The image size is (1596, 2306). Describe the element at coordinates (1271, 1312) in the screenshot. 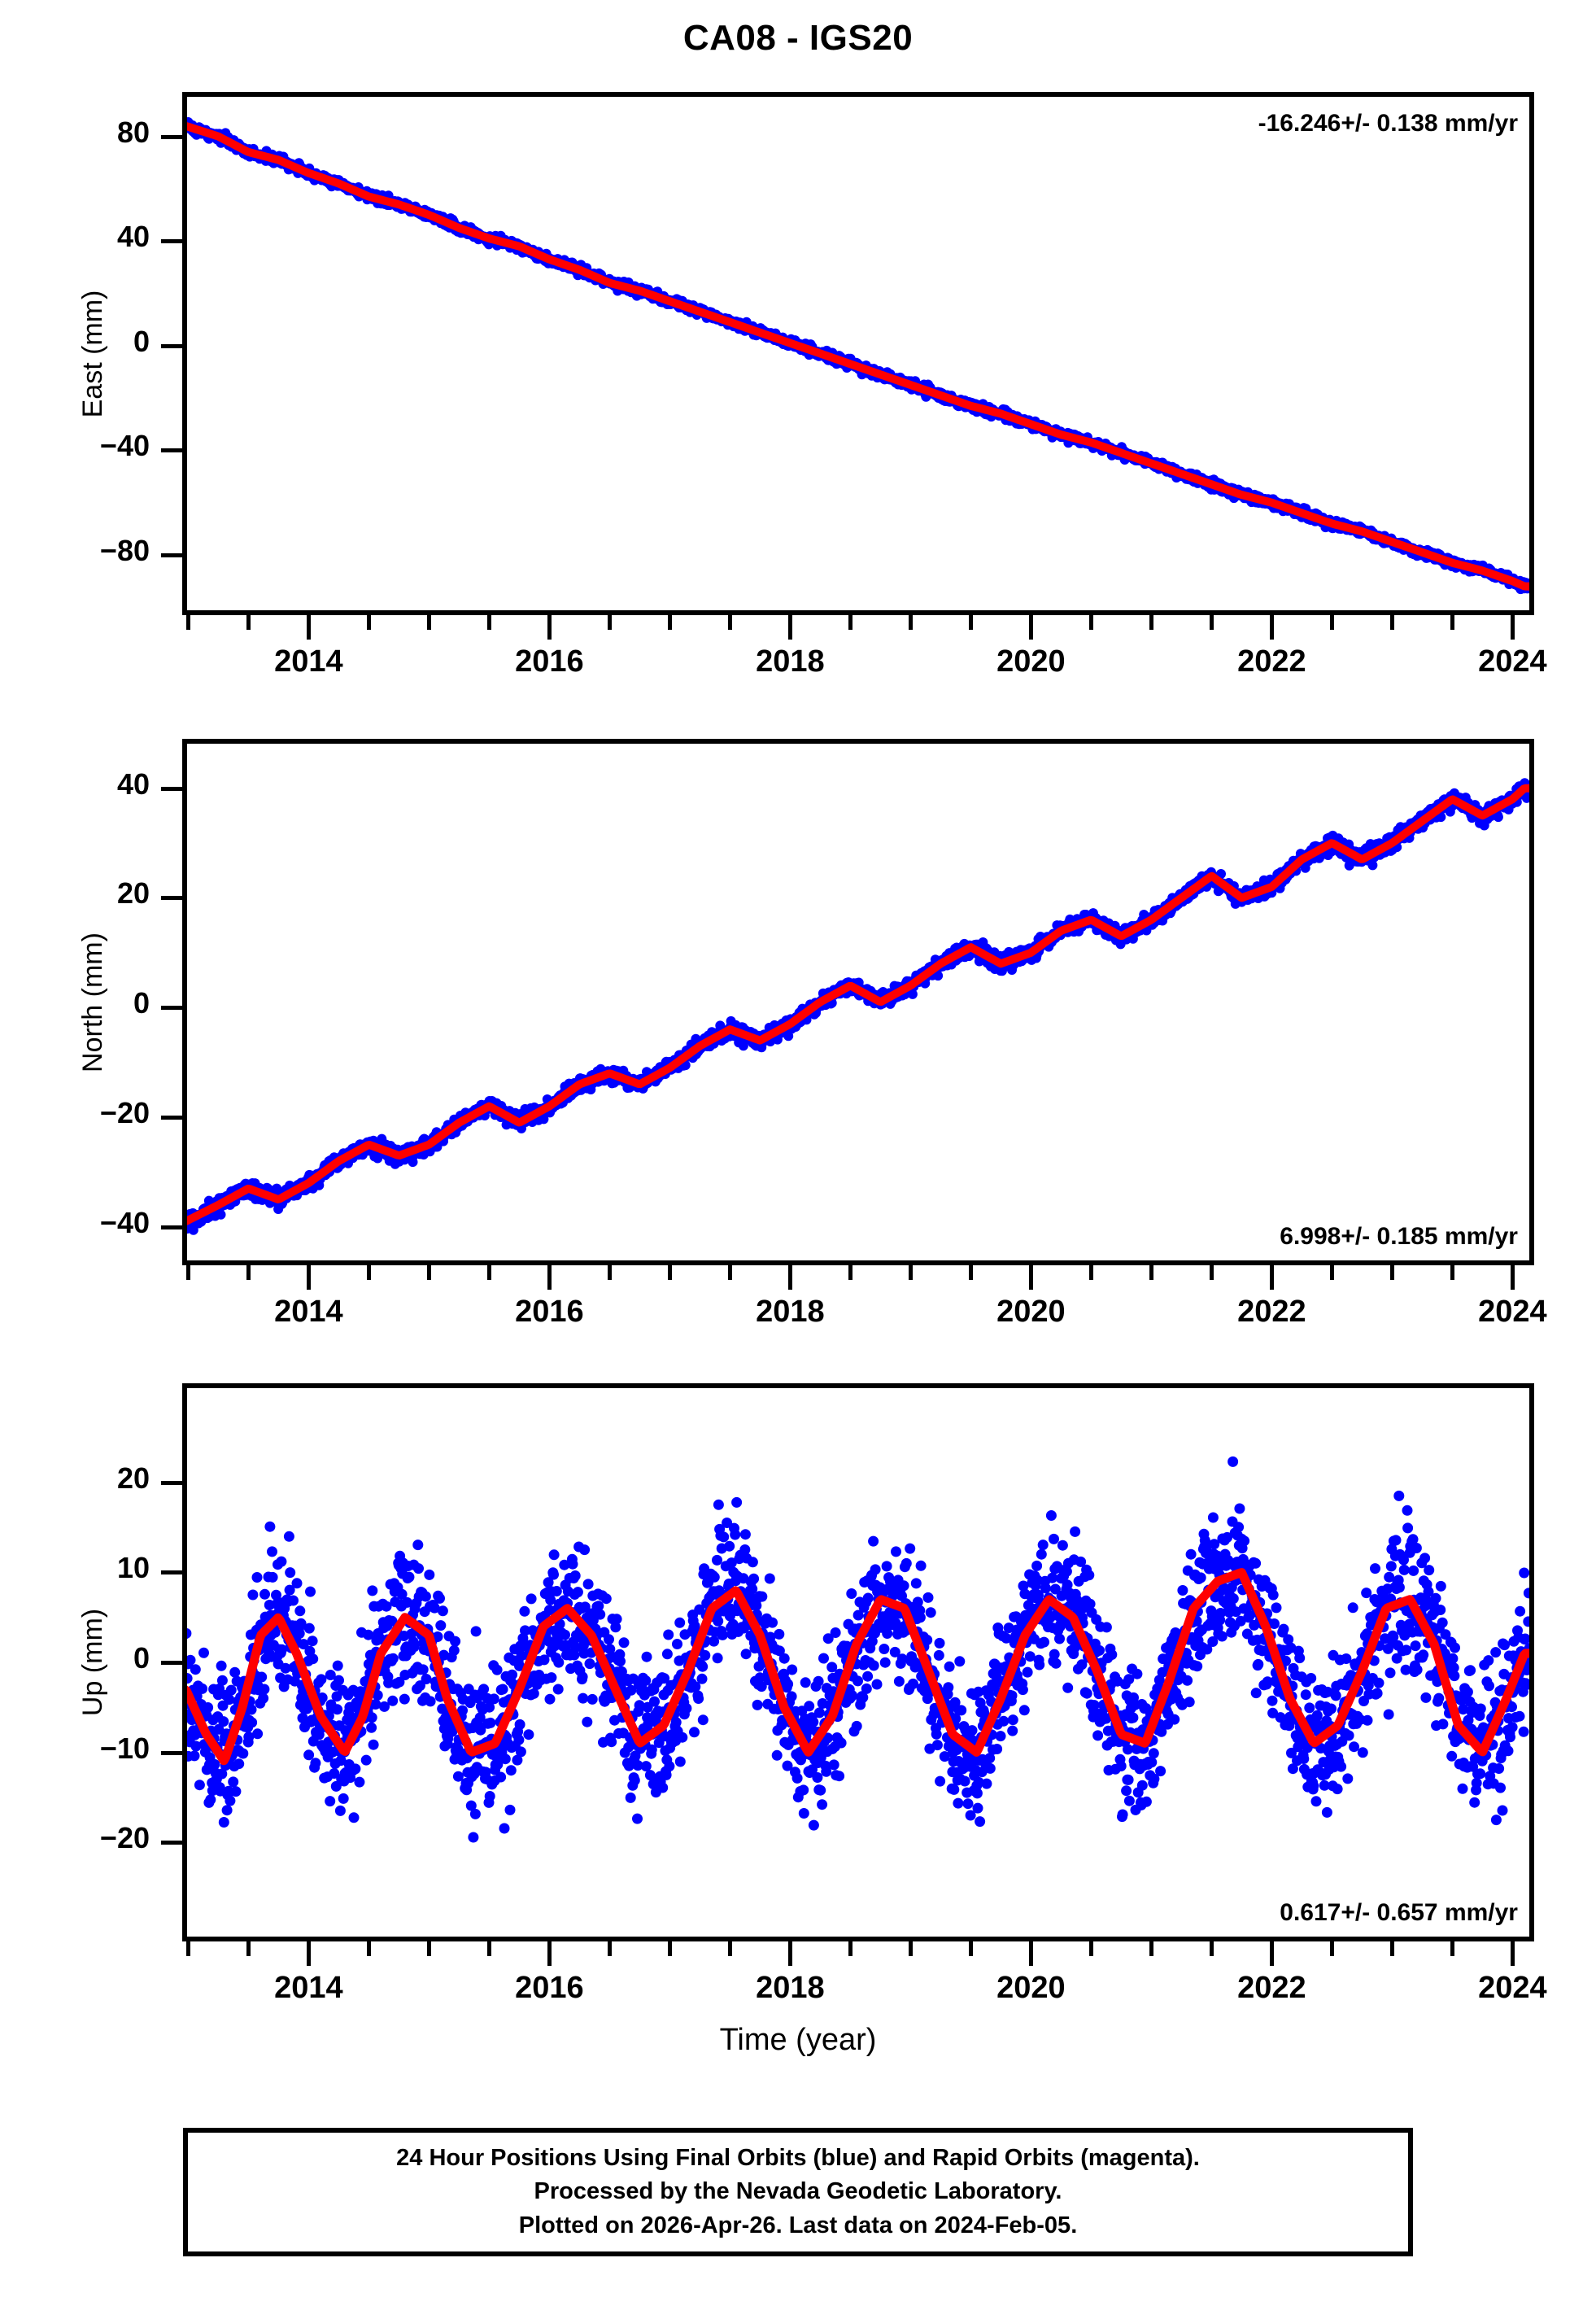

I see `xtick-label-north-2022: 2022` at that location.